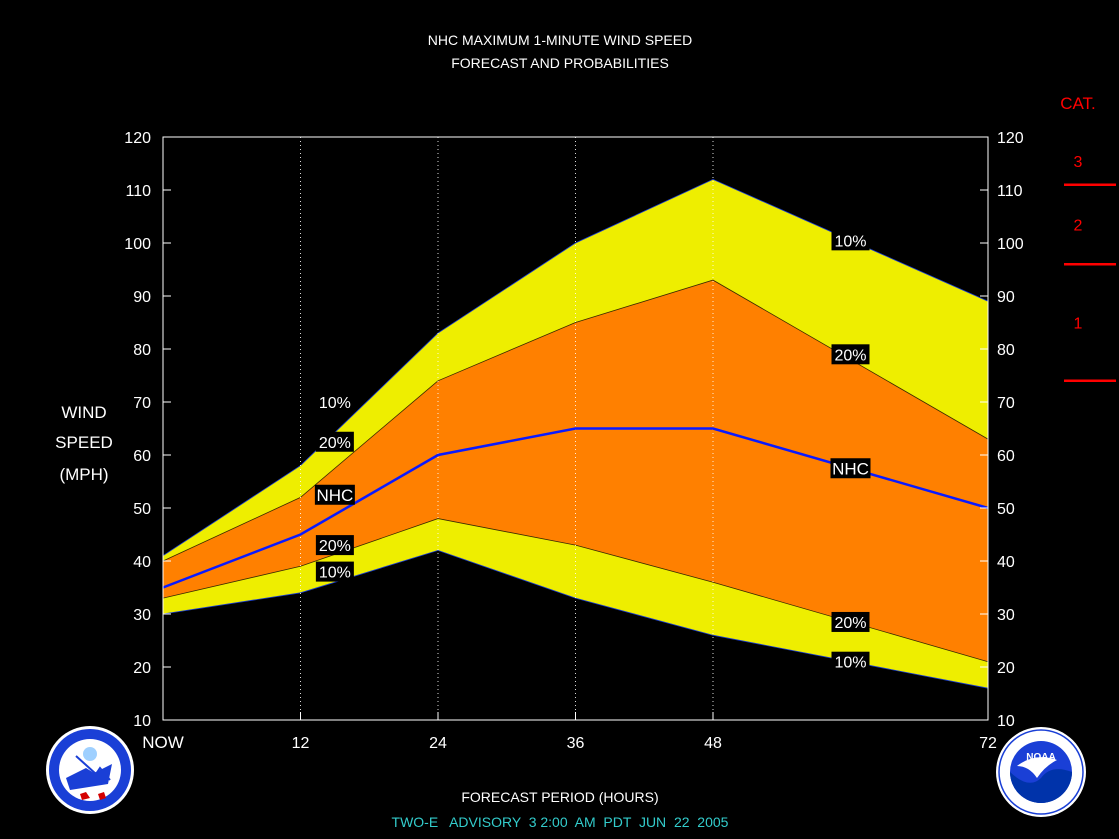 The width and height of the screenshot is (1119, 839). I want to click on nws-logo, so click(90, 770).